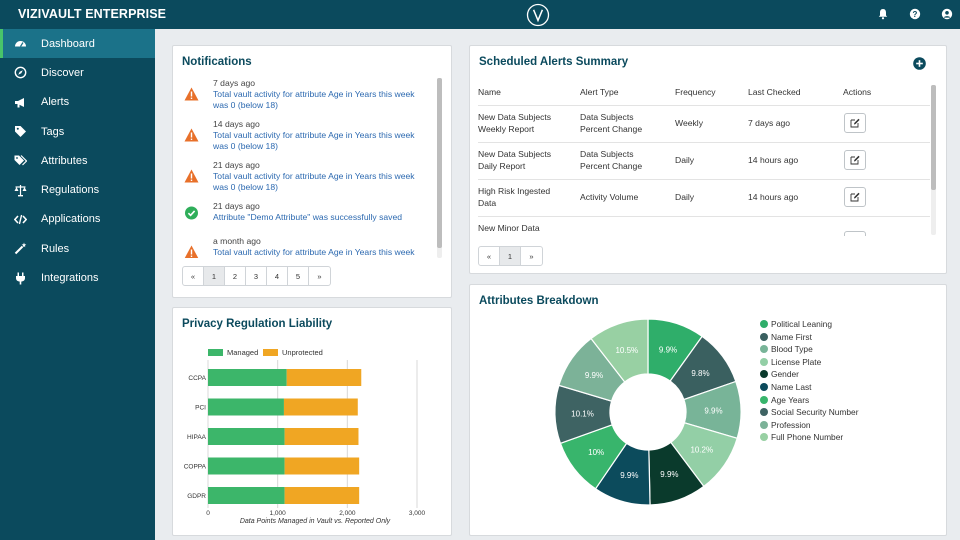  I want to click on sidebar-item-label: Regulations, so click(70, 190).